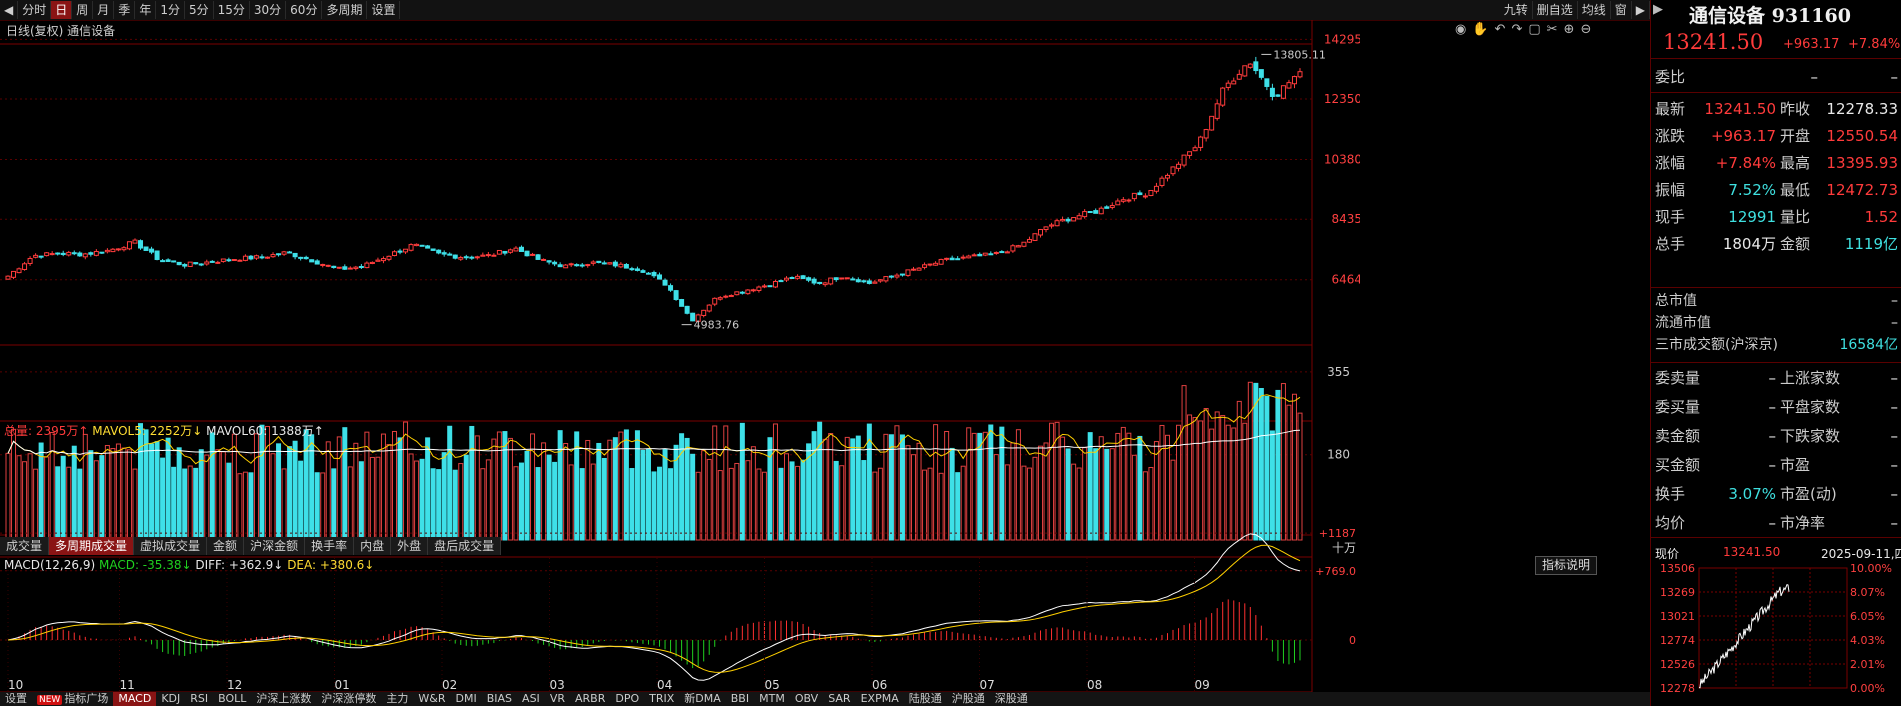  Describe the element at coordinates (1342, 39) in the screenshot. I see `price-tick-label: 14295` at that location.